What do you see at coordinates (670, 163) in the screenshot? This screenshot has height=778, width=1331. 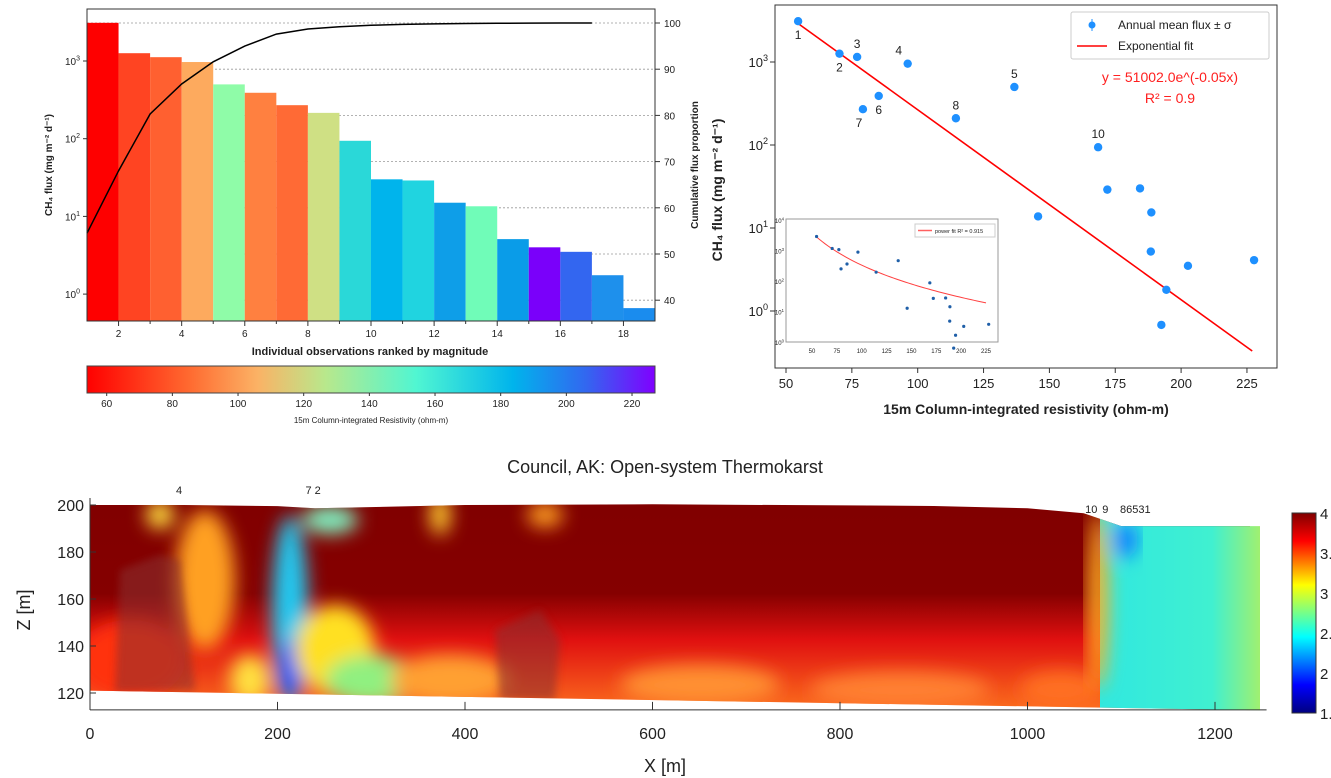 I see `y2-tick-label: 70` at bounding box center [670, 163].